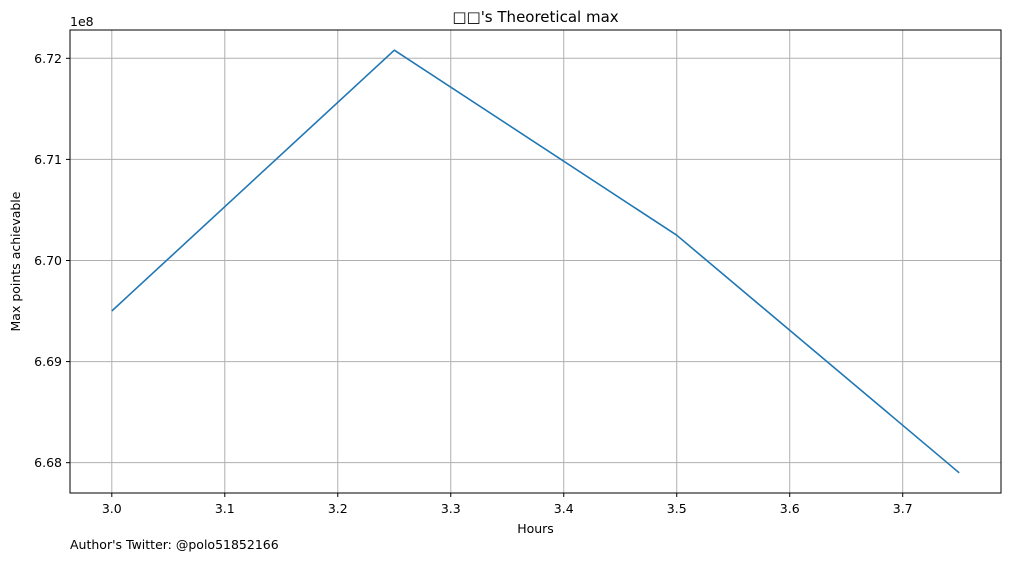 The width and height of the screenshot is (1010, 562). What do you see at coordinates (48, 58) in the screenshot?
I see `y-tick-label: 6.72` at bounding box center [48, 58].